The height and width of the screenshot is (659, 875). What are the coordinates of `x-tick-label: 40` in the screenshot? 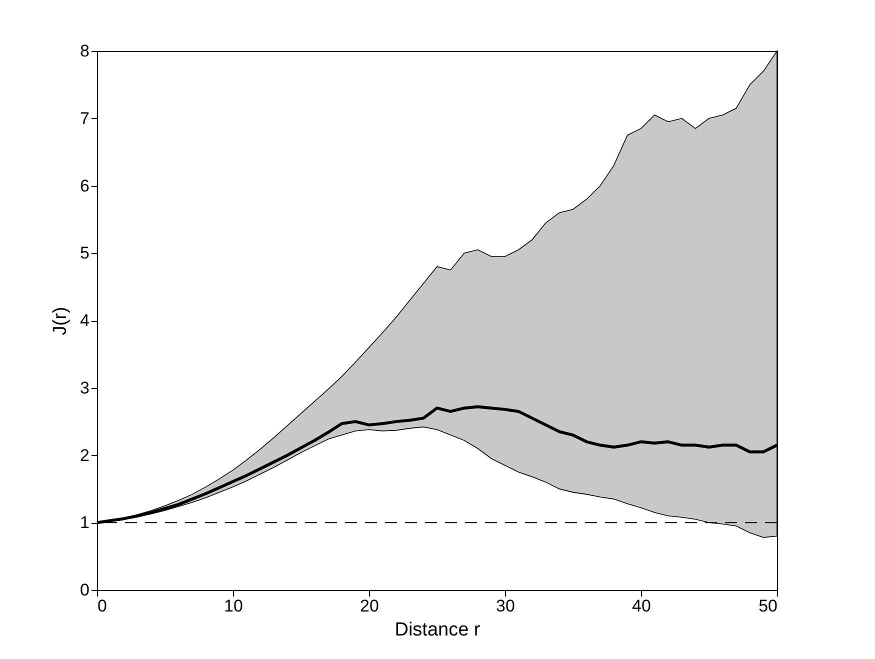 It's located at (641, 606).